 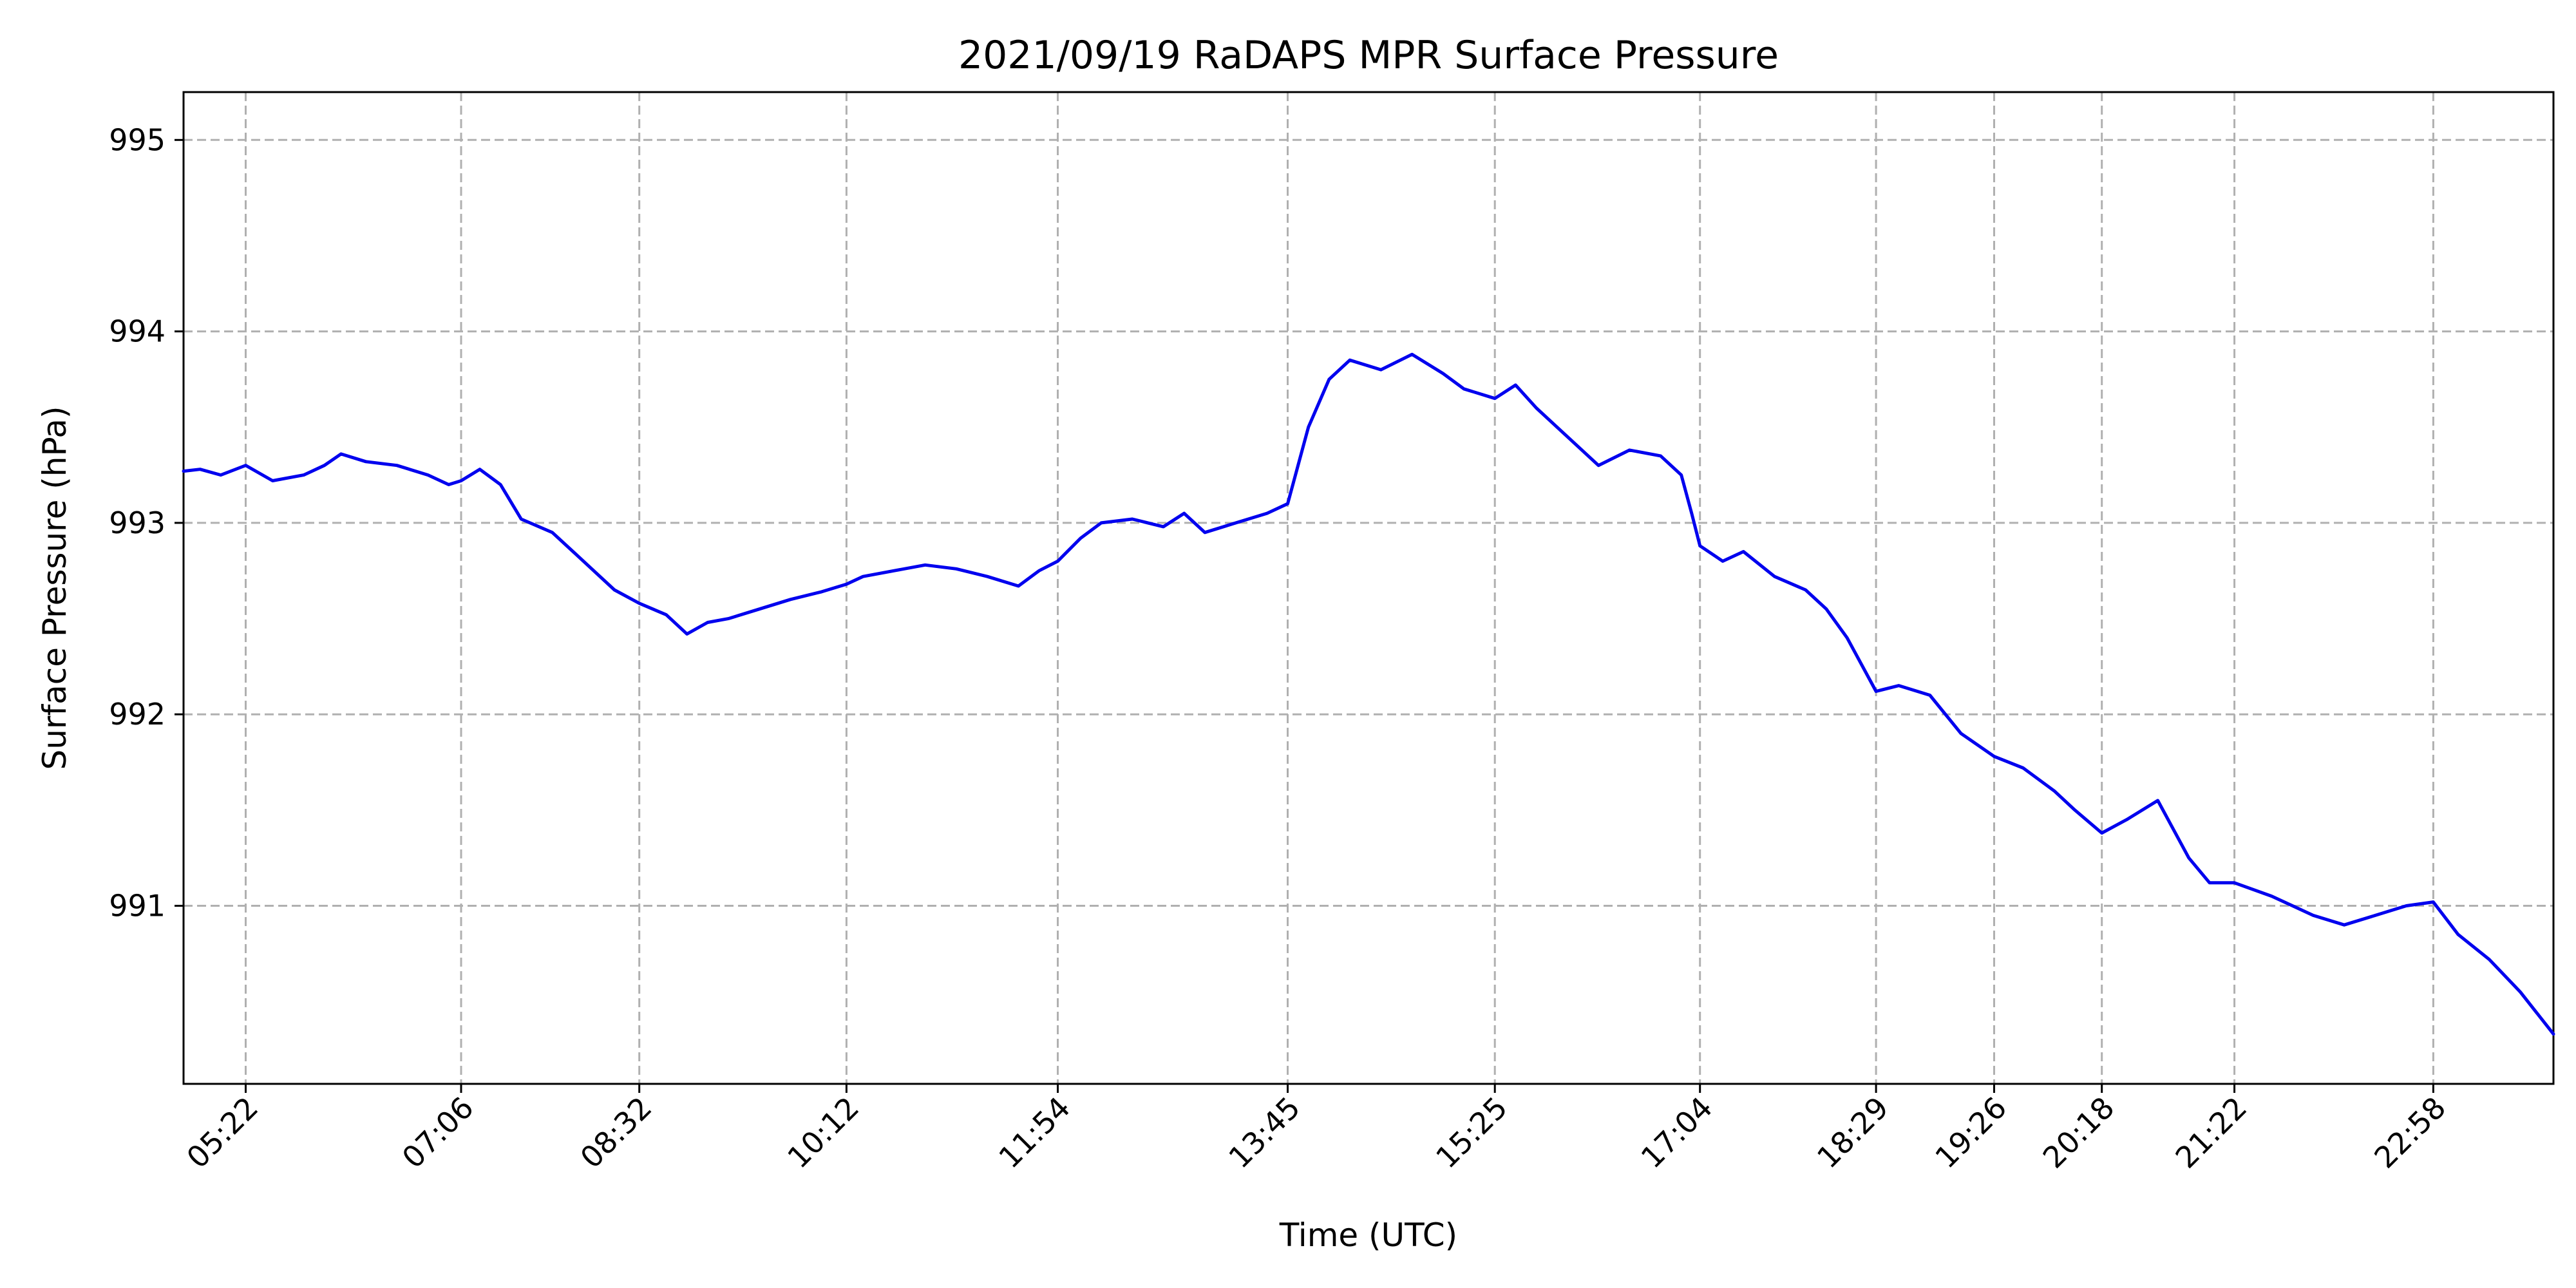 What do you see at coordinates (54, 588) in the screenshot?
I see `y-axis-label: Surface Pressure (hPa)` at bounding box center [54, 588].